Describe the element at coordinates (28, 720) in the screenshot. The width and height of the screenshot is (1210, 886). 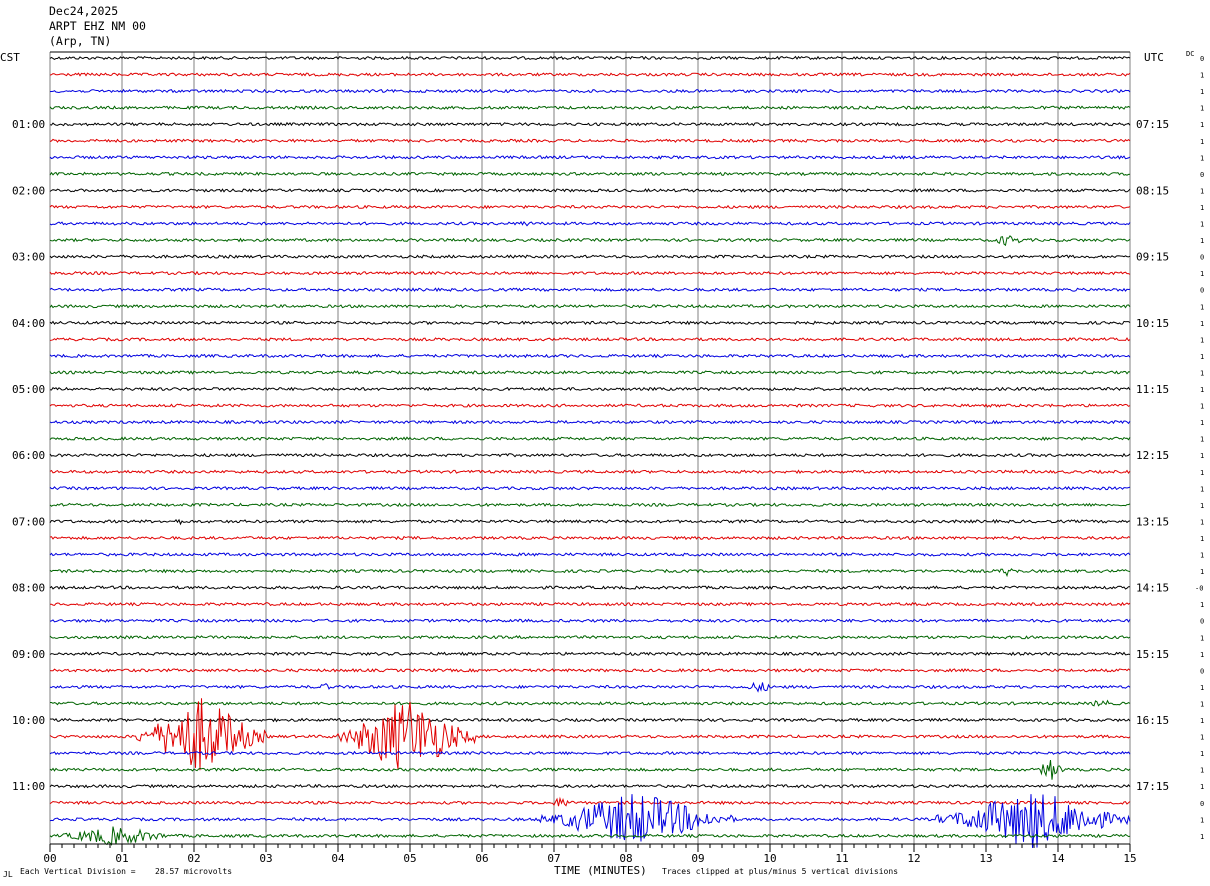
I see `left-hour-label: 10:00` at that location.